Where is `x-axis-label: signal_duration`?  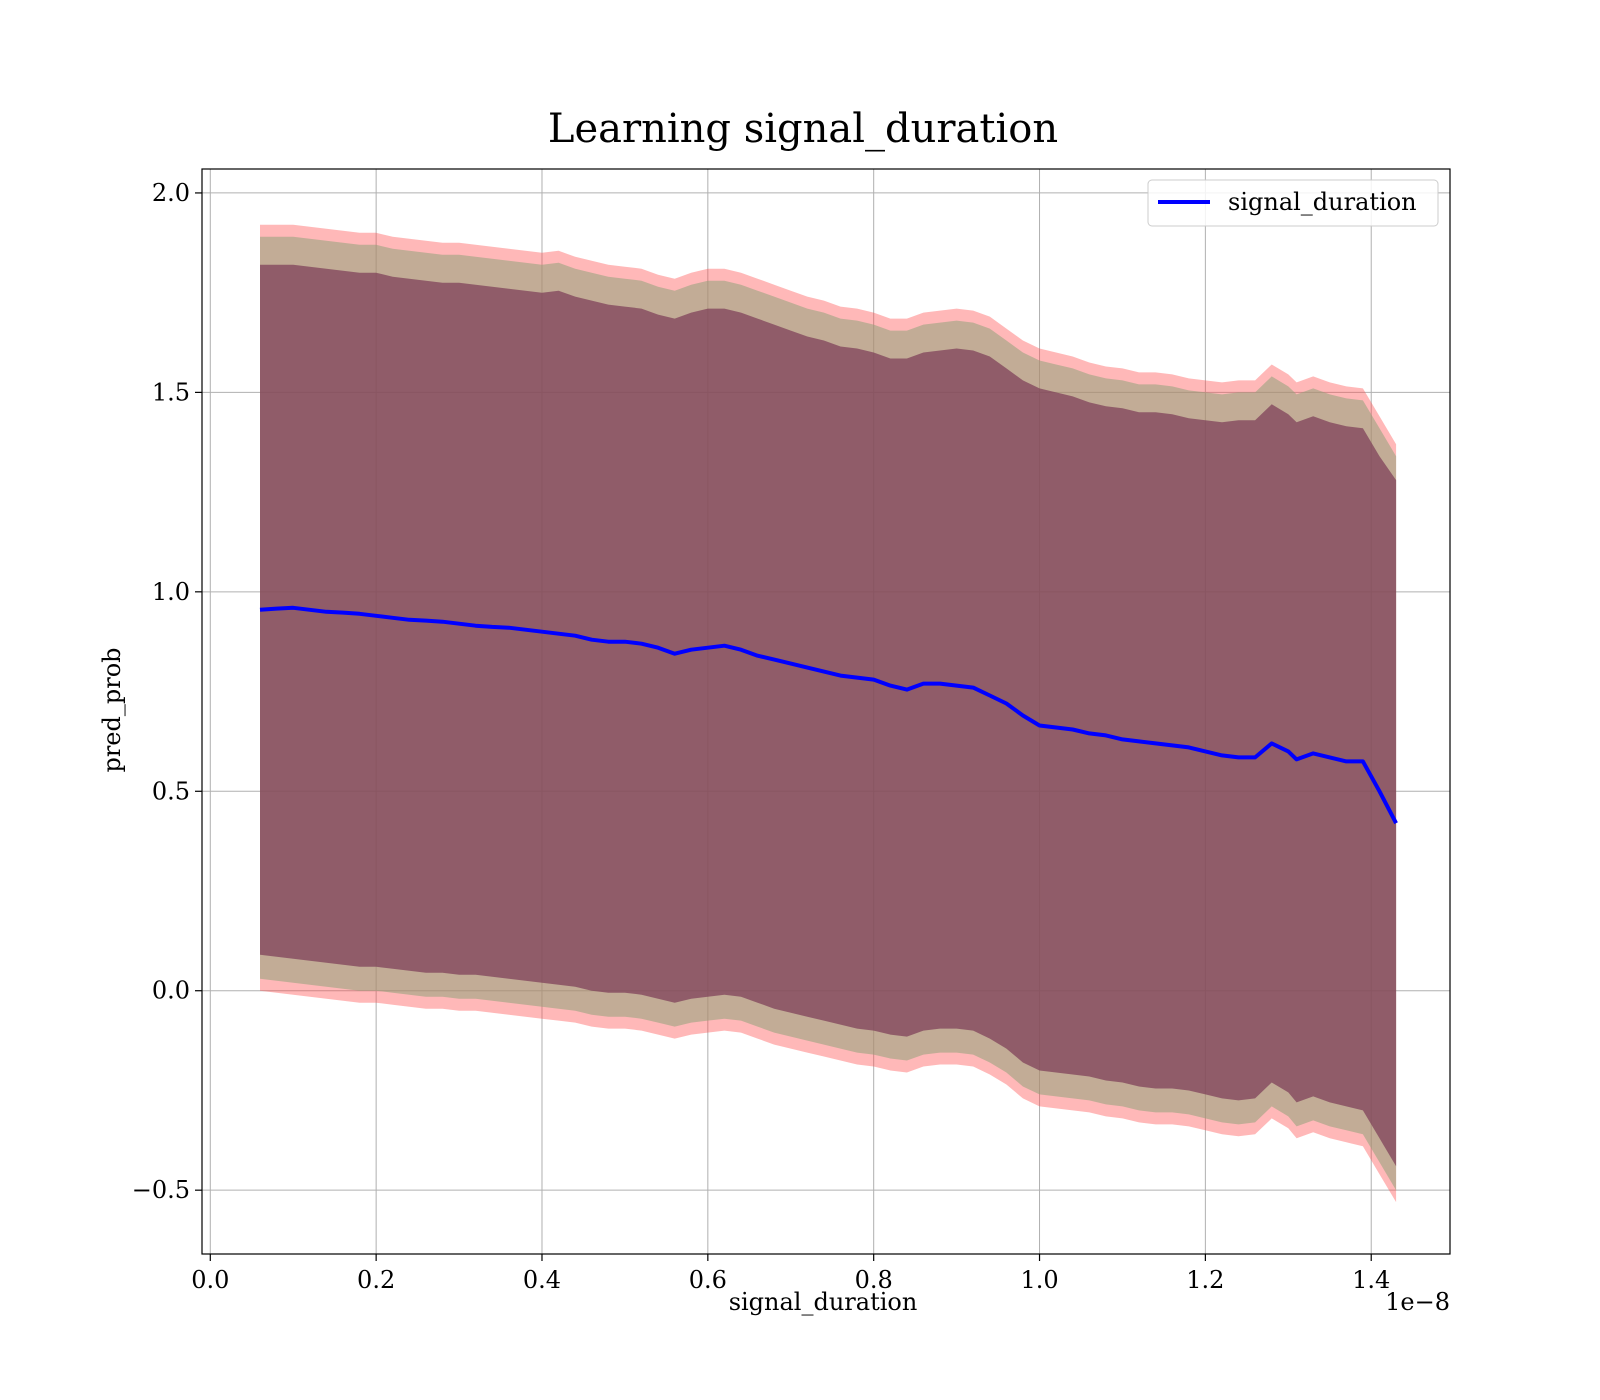
x-axis-label: signal_duration is located at coordinates (823, 1302).